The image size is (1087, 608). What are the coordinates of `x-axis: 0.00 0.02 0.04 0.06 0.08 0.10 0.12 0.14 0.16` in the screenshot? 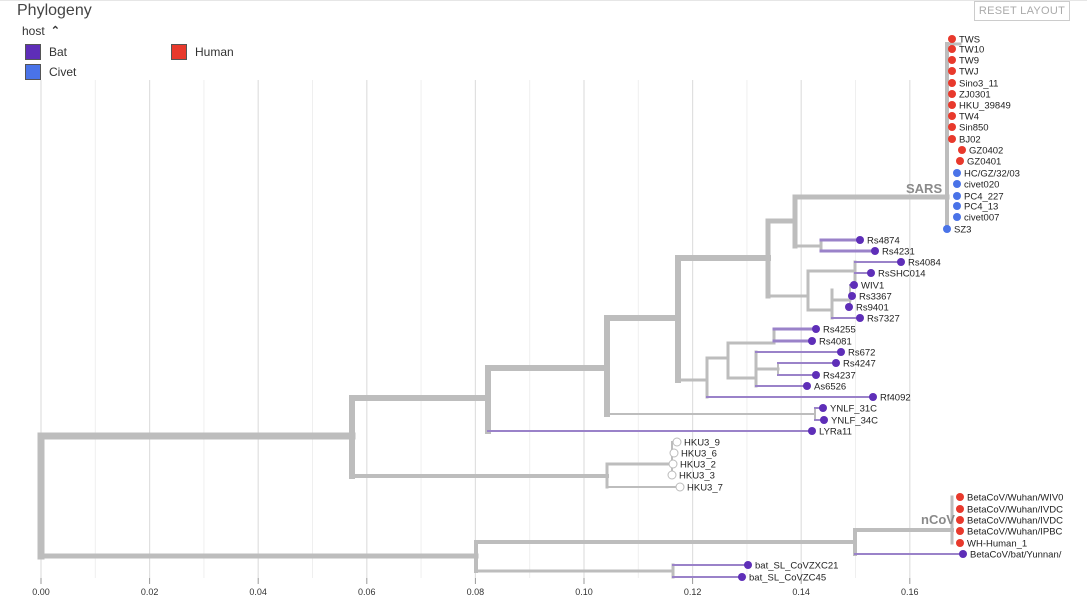 It's located at (475, 587).